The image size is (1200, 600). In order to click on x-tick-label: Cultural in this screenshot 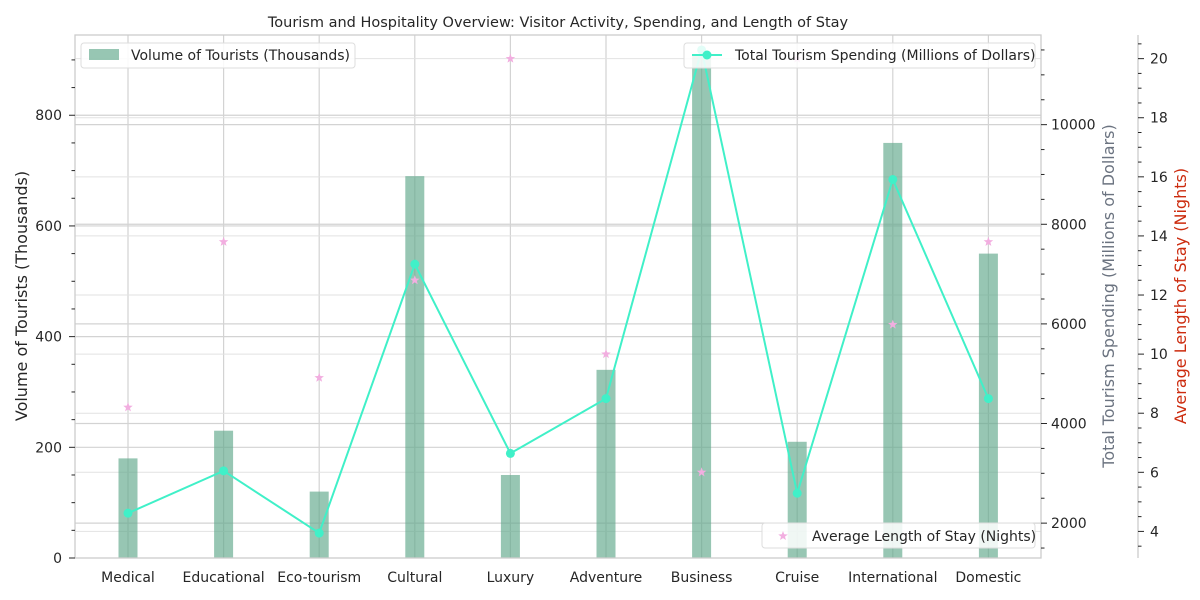, I will do `click(414, 578)`.